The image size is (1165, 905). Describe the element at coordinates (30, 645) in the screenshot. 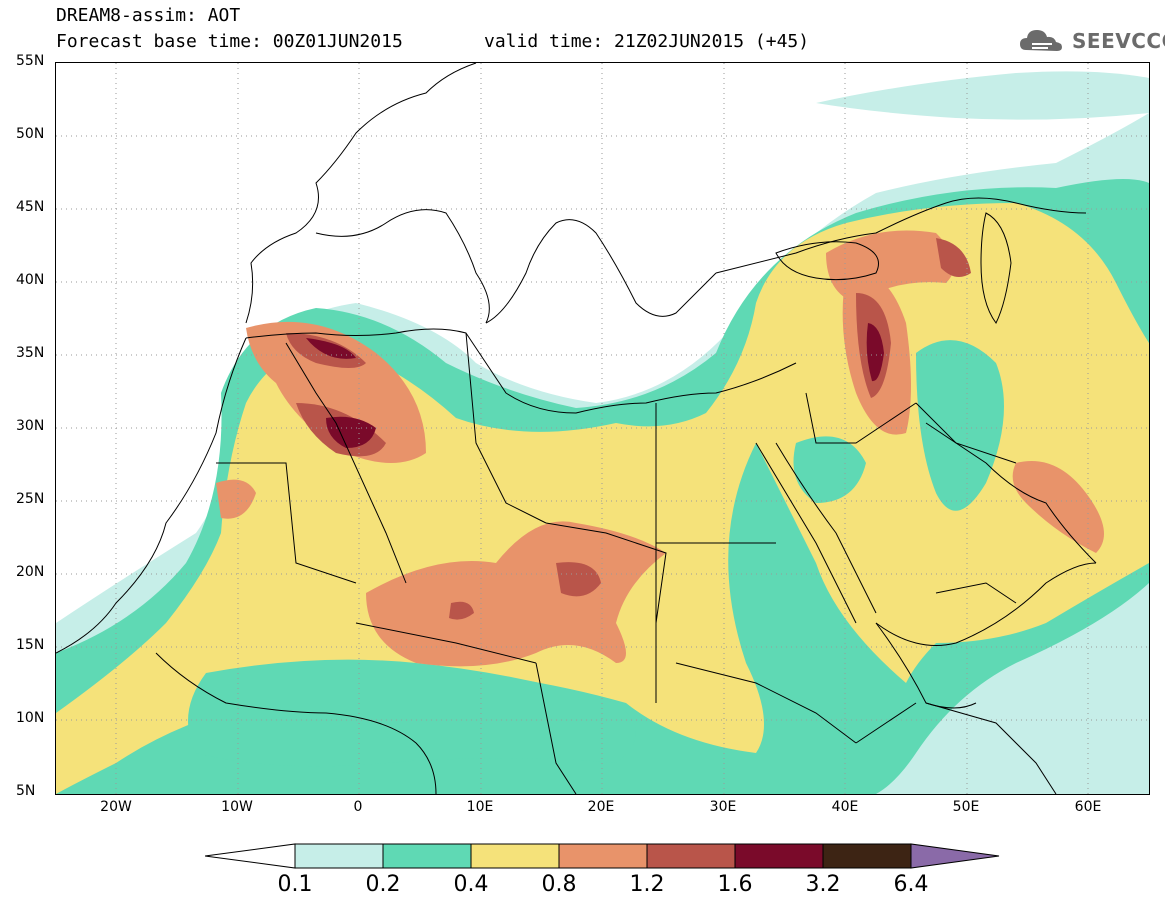

I see `lat-label: 15N` at that location.